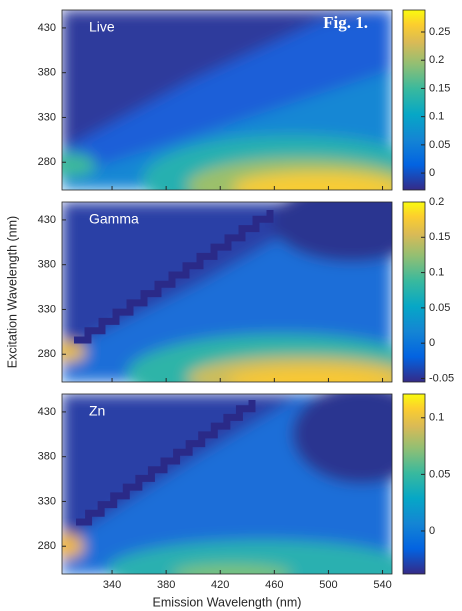 Image resolution: width=462 pixels, height=611 pixels. What do you see at coordinates (97, 411) in the screenshot?
I see `panel-title: Zn` at bounding box center [97, 411].